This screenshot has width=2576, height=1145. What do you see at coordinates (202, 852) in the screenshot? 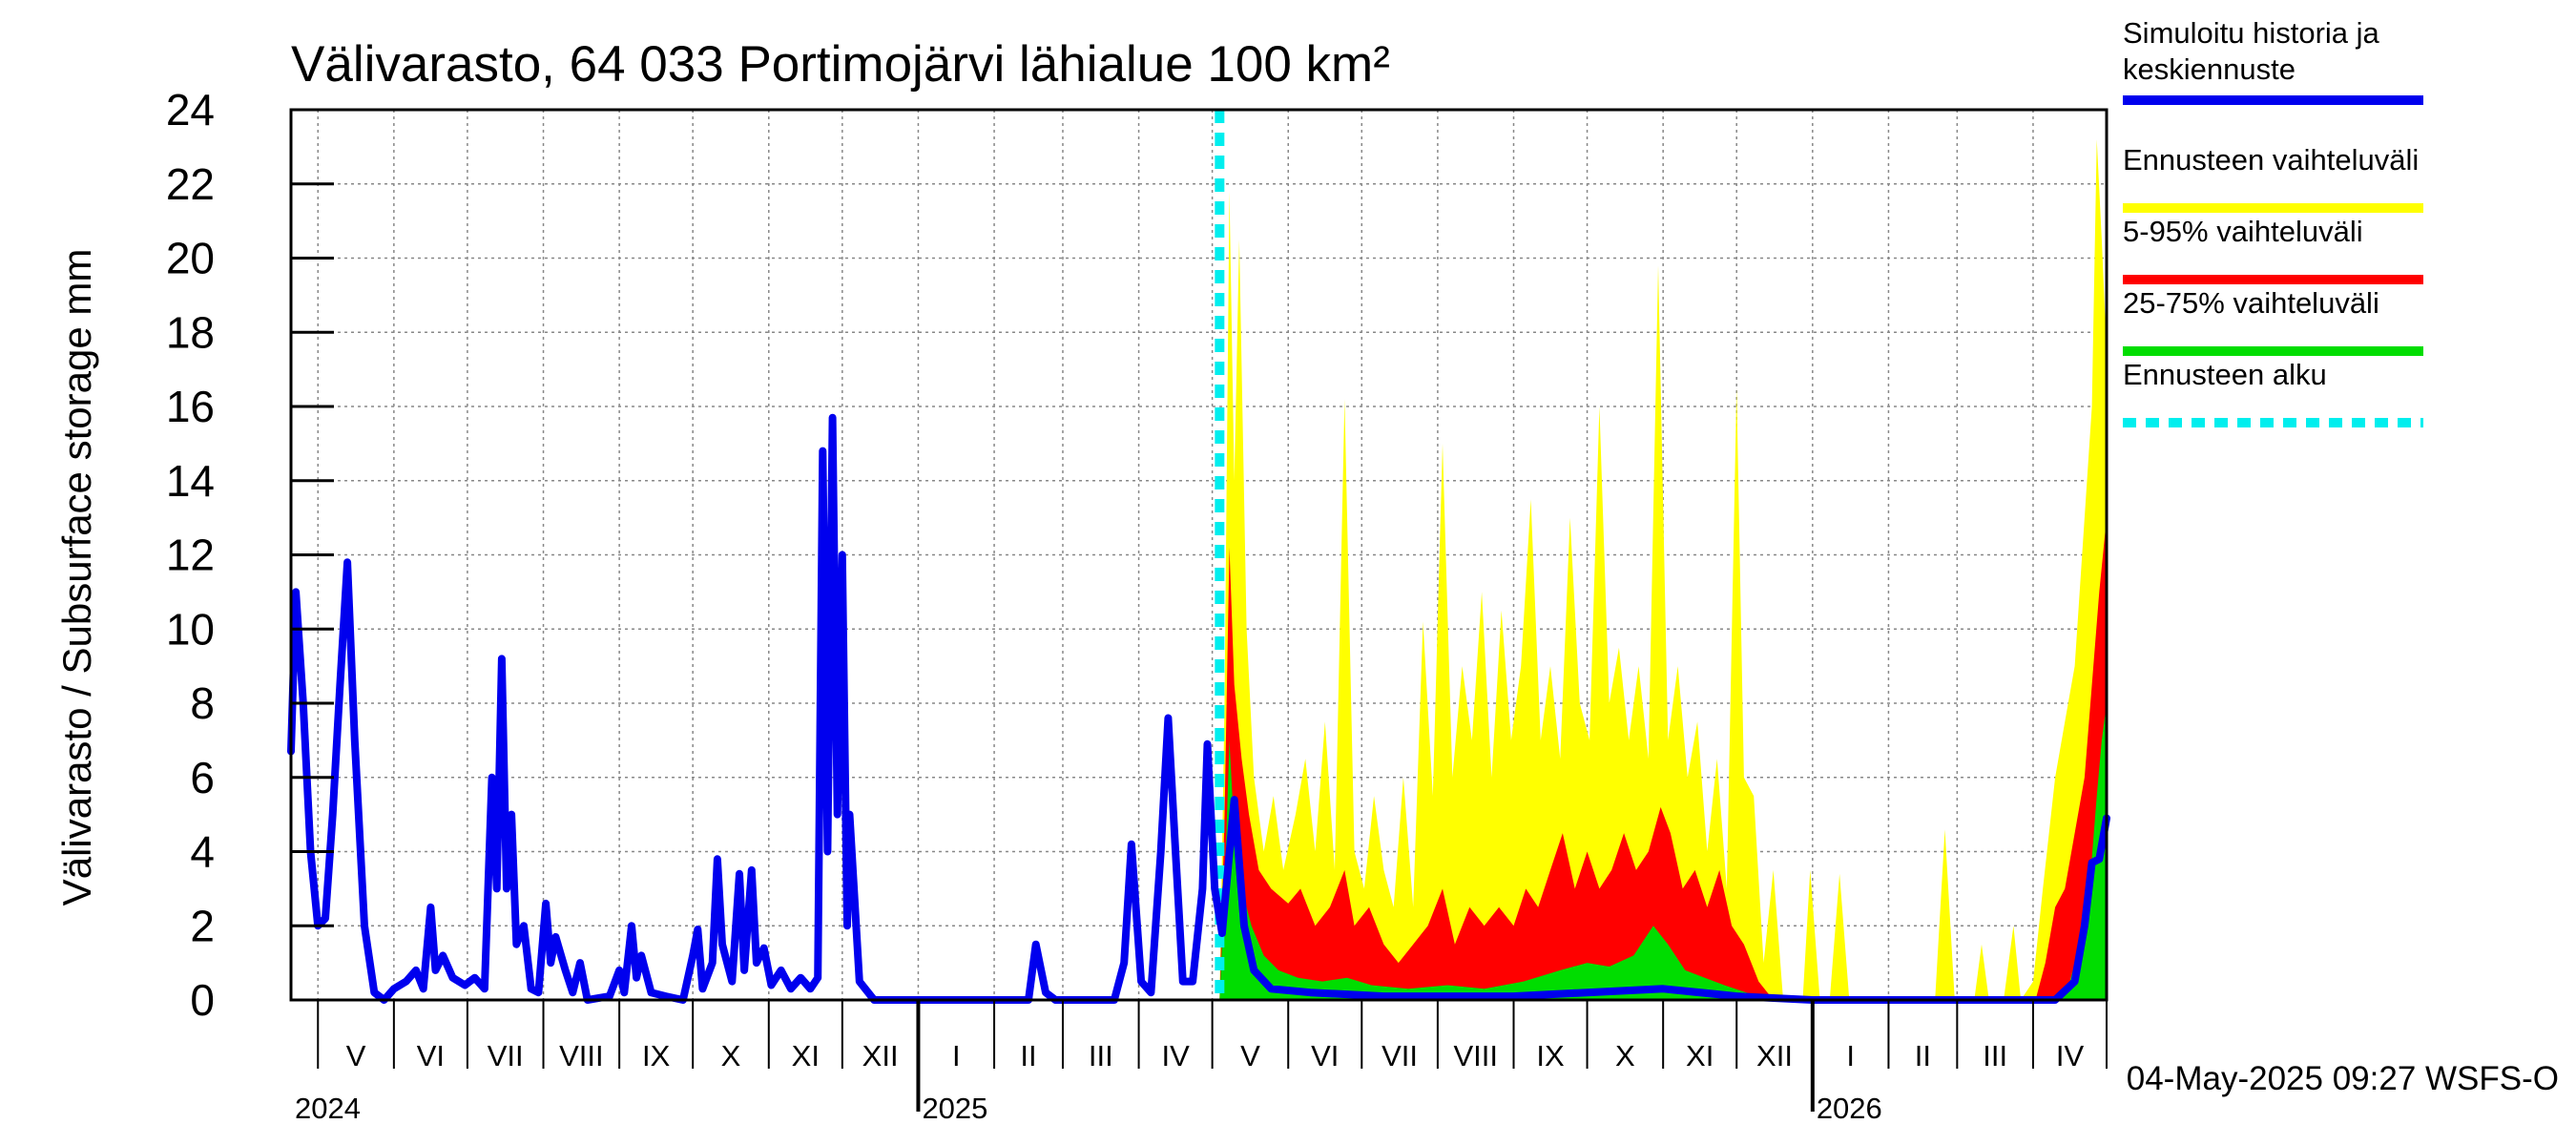
I see `y-tick-label: 4` at bounding box center [202, 852].